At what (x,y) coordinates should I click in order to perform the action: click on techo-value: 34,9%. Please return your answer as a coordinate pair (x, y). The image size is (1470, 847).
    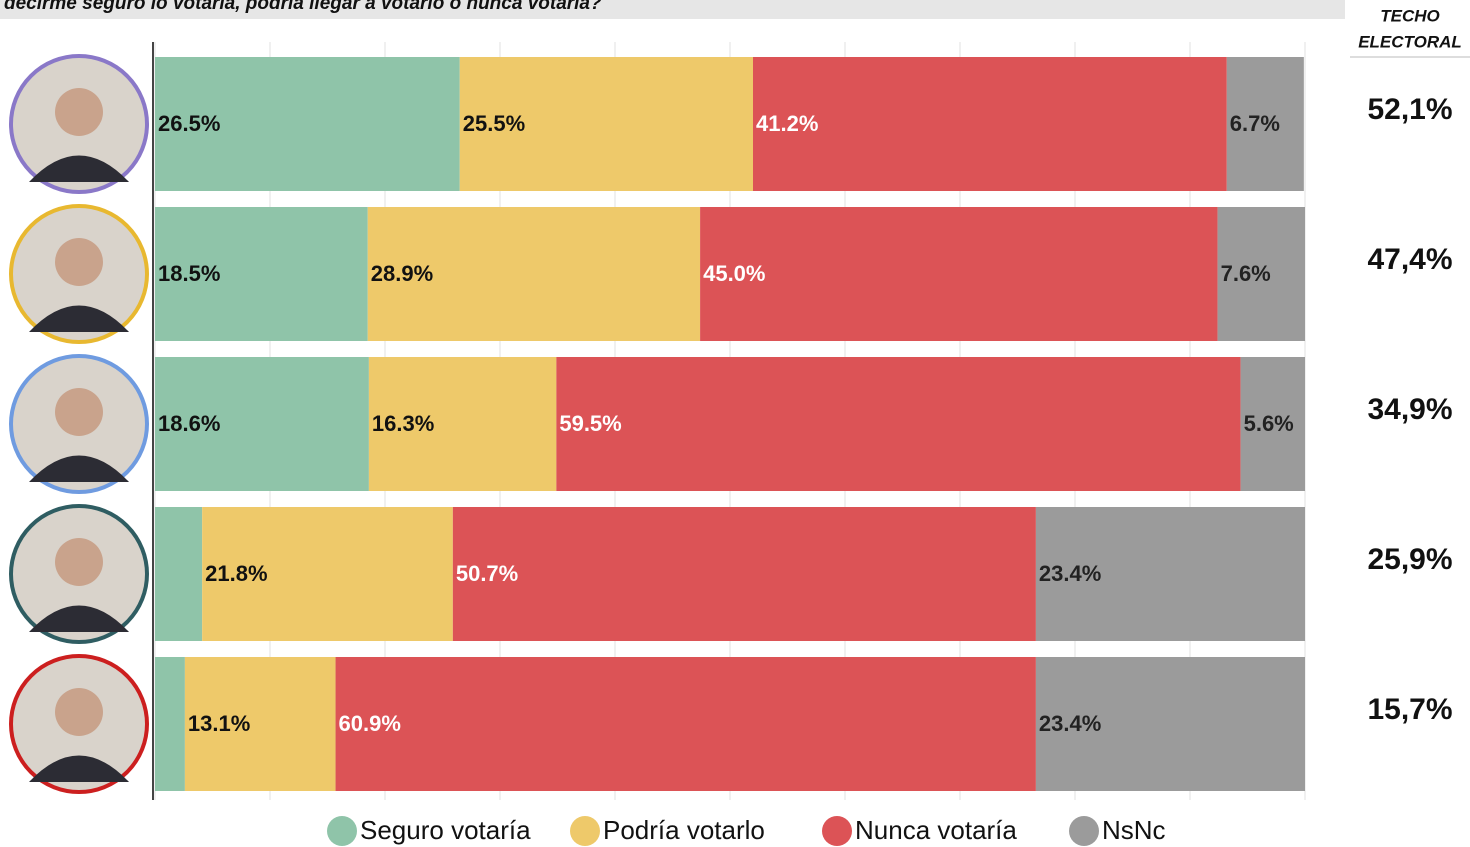
    Looking at the image, I should click on (1409, 409).